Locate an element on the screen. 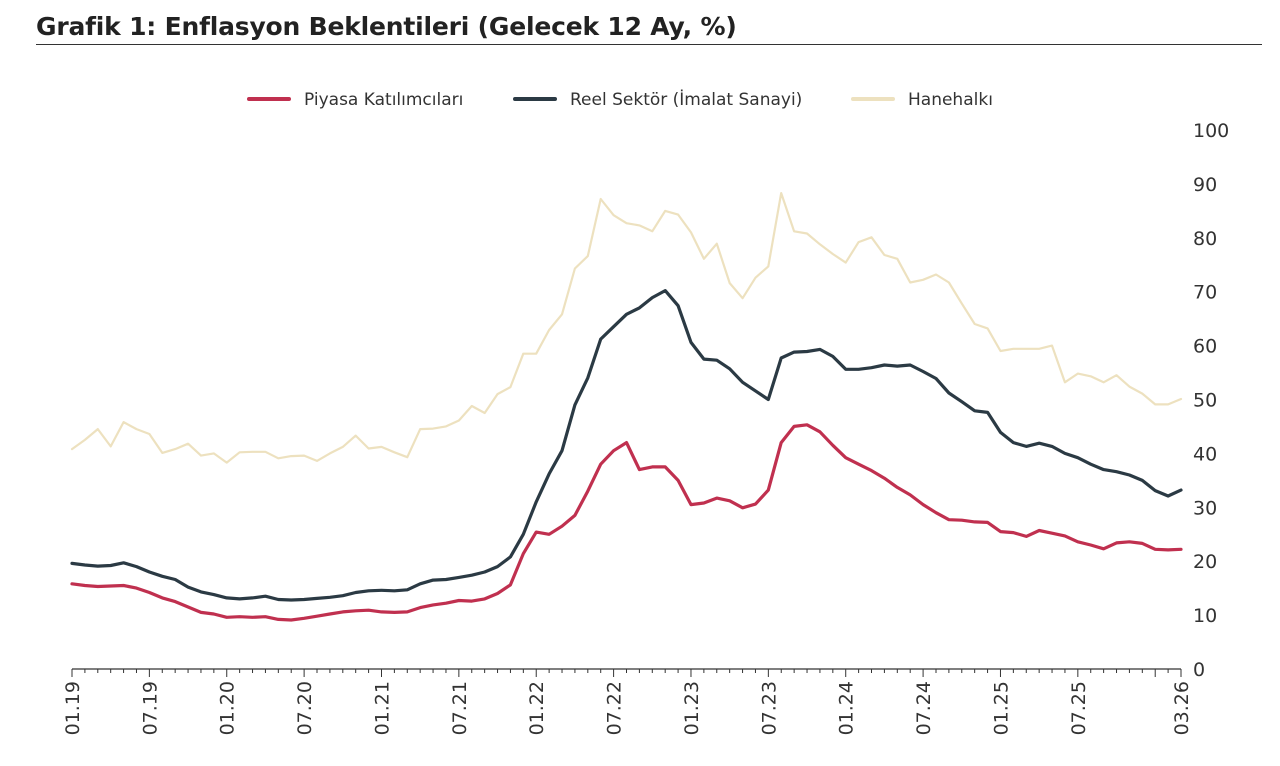  legend-label: Reel Sektör (İmalat Sanayi) is located at coordinates (686, 99).